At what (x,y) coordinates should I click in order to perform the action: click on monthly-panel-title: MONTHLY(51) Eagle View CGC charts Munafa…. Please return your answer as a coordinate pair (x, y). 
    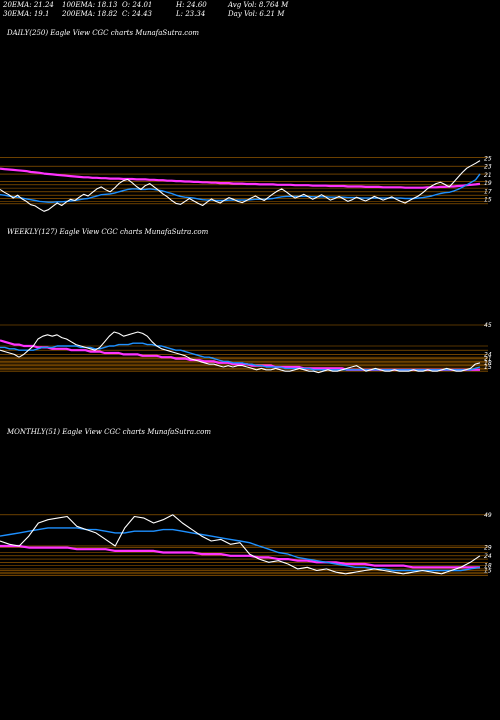
    Looking at the image, I should click on (109, 432).